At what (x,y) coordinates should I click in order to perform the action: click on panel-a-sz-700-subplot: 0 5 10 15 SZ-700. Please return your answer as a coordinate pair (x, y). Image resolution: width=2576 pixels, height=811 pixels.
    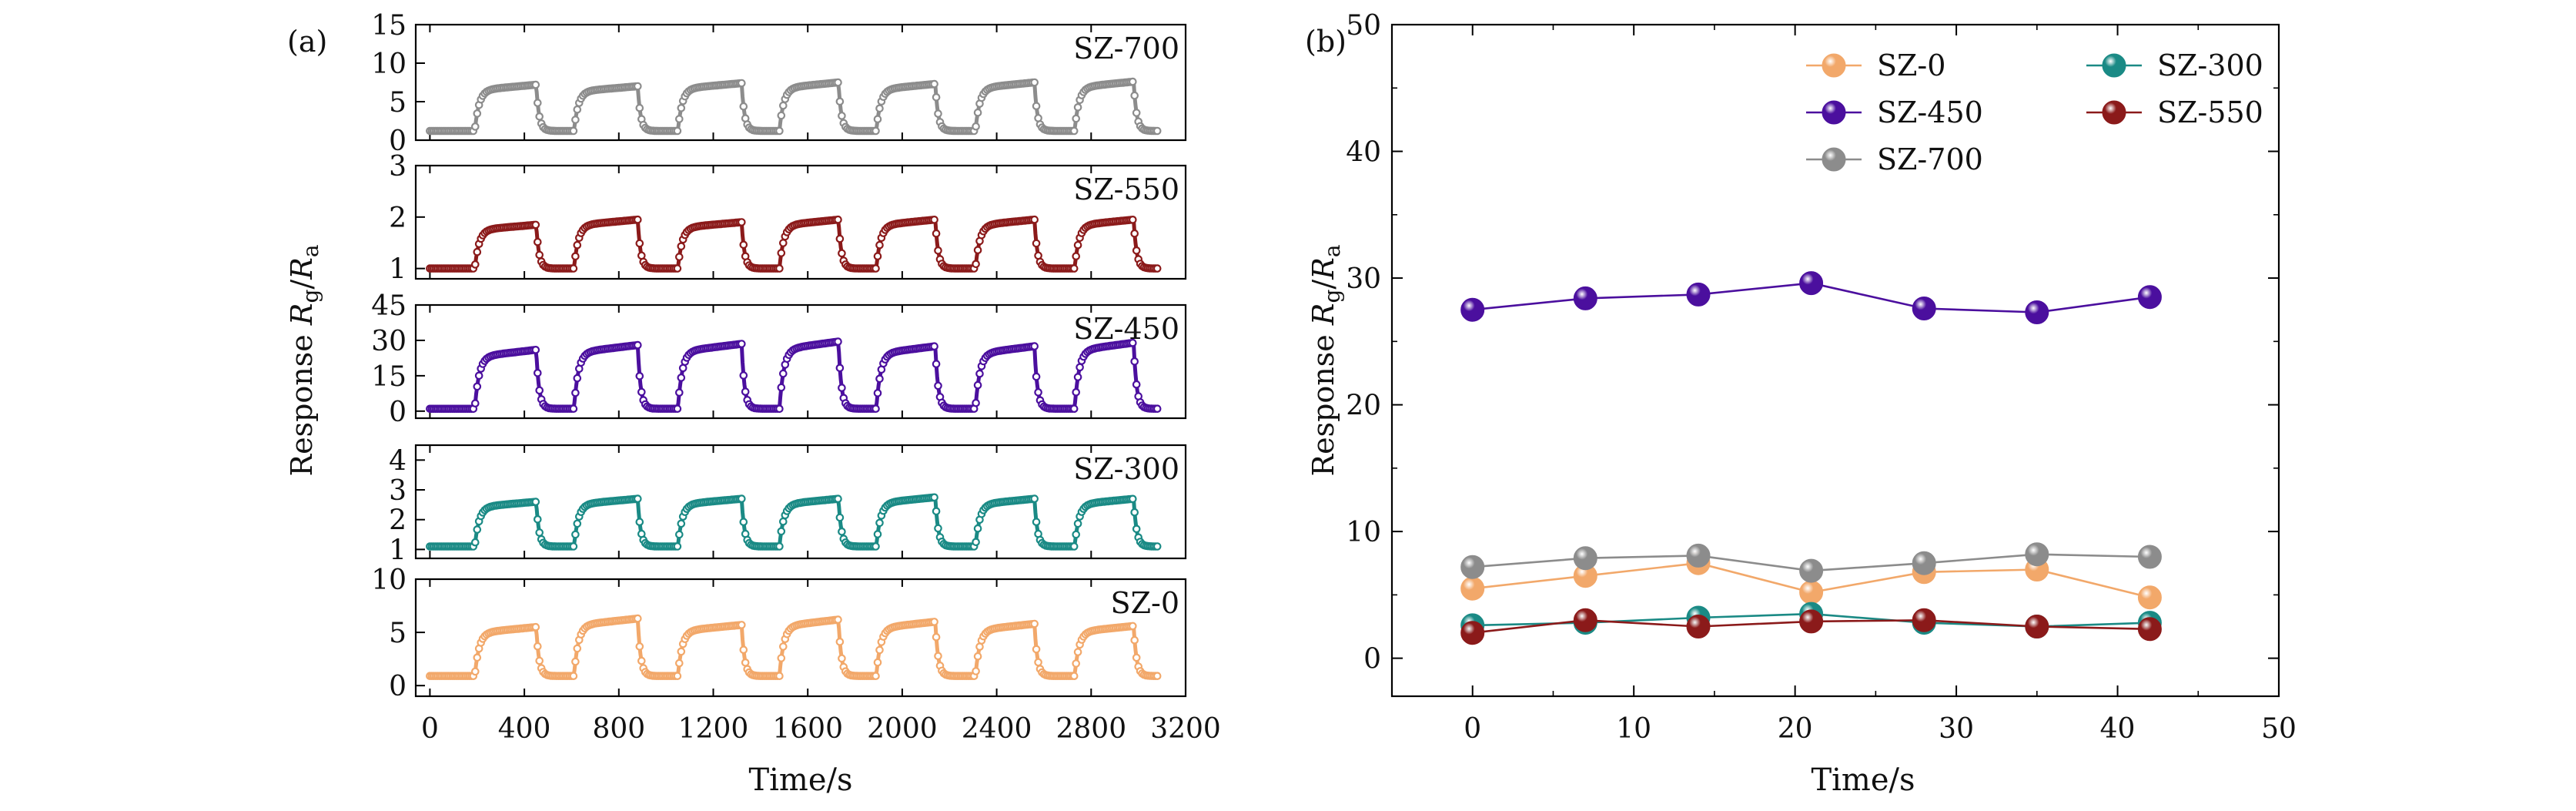
    Looking at the image, I should click on (779, 83).